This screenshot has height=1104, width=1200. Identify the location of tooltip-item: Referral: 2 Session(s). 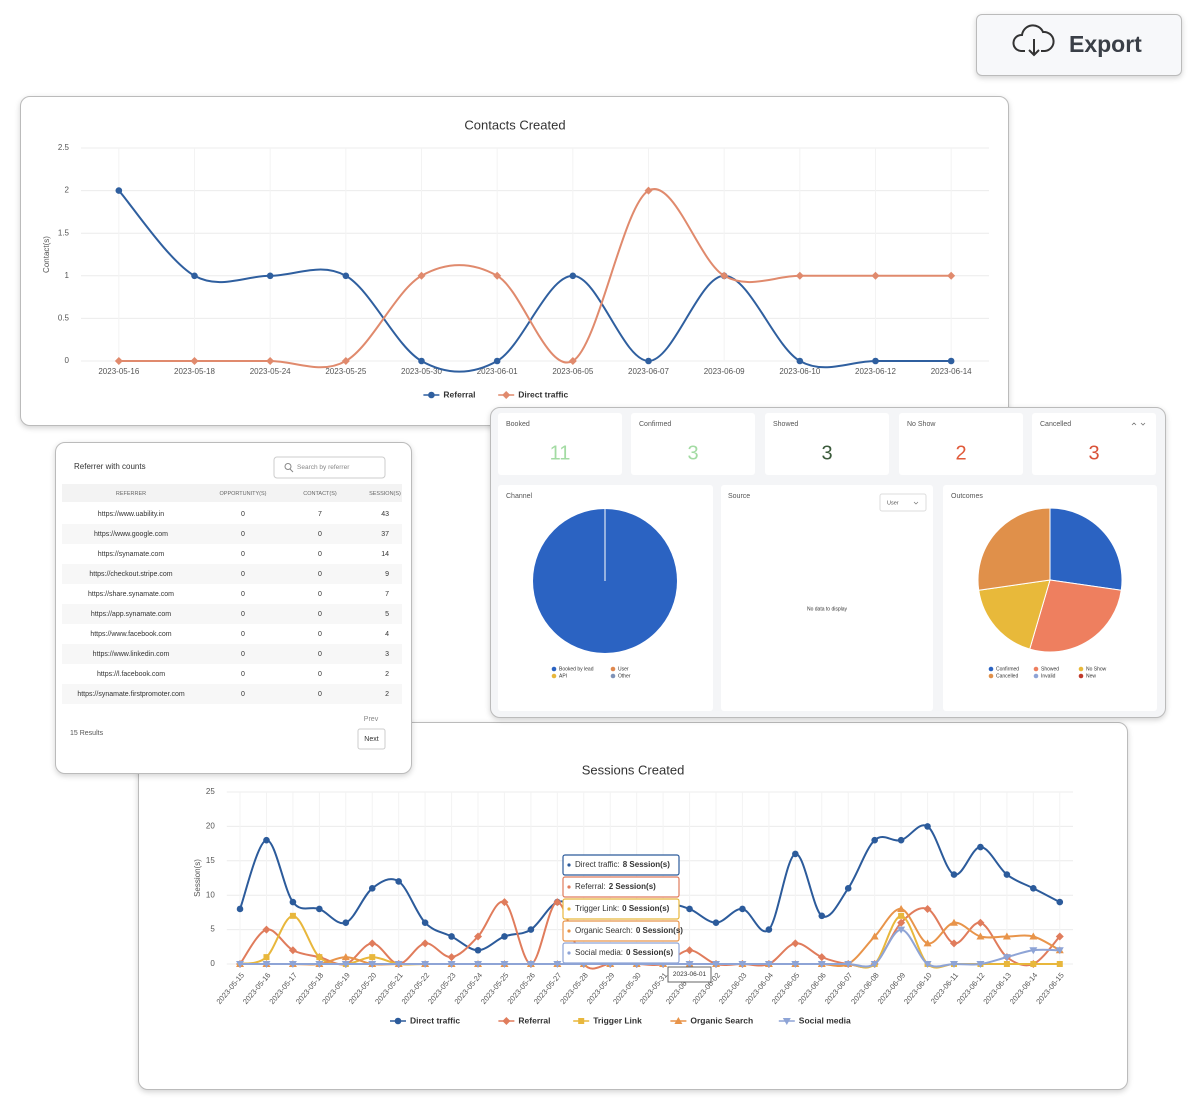
(621, 887).